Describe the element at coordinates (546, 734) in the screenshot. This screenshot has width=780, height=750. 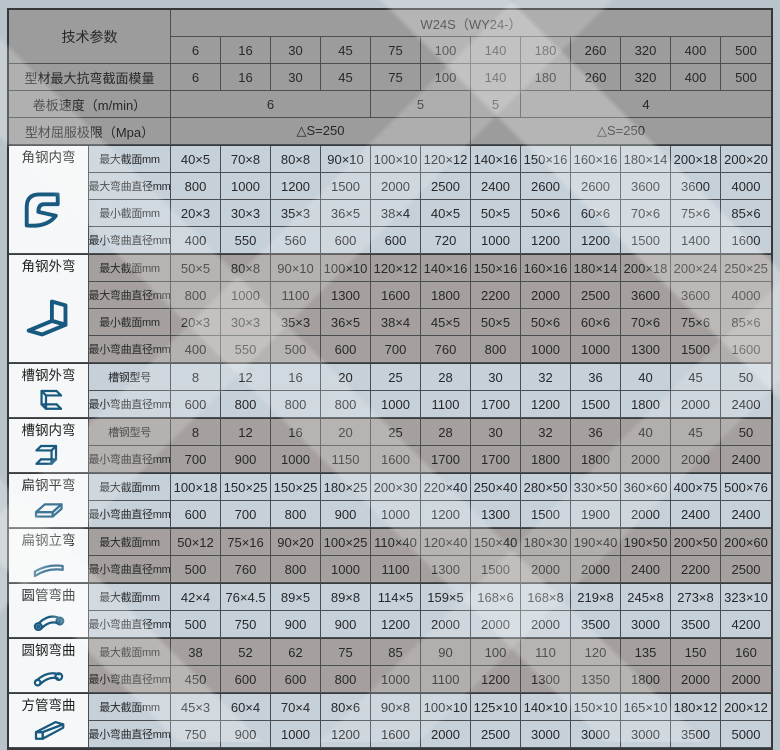
I see `value-cell: 3000` at that location.